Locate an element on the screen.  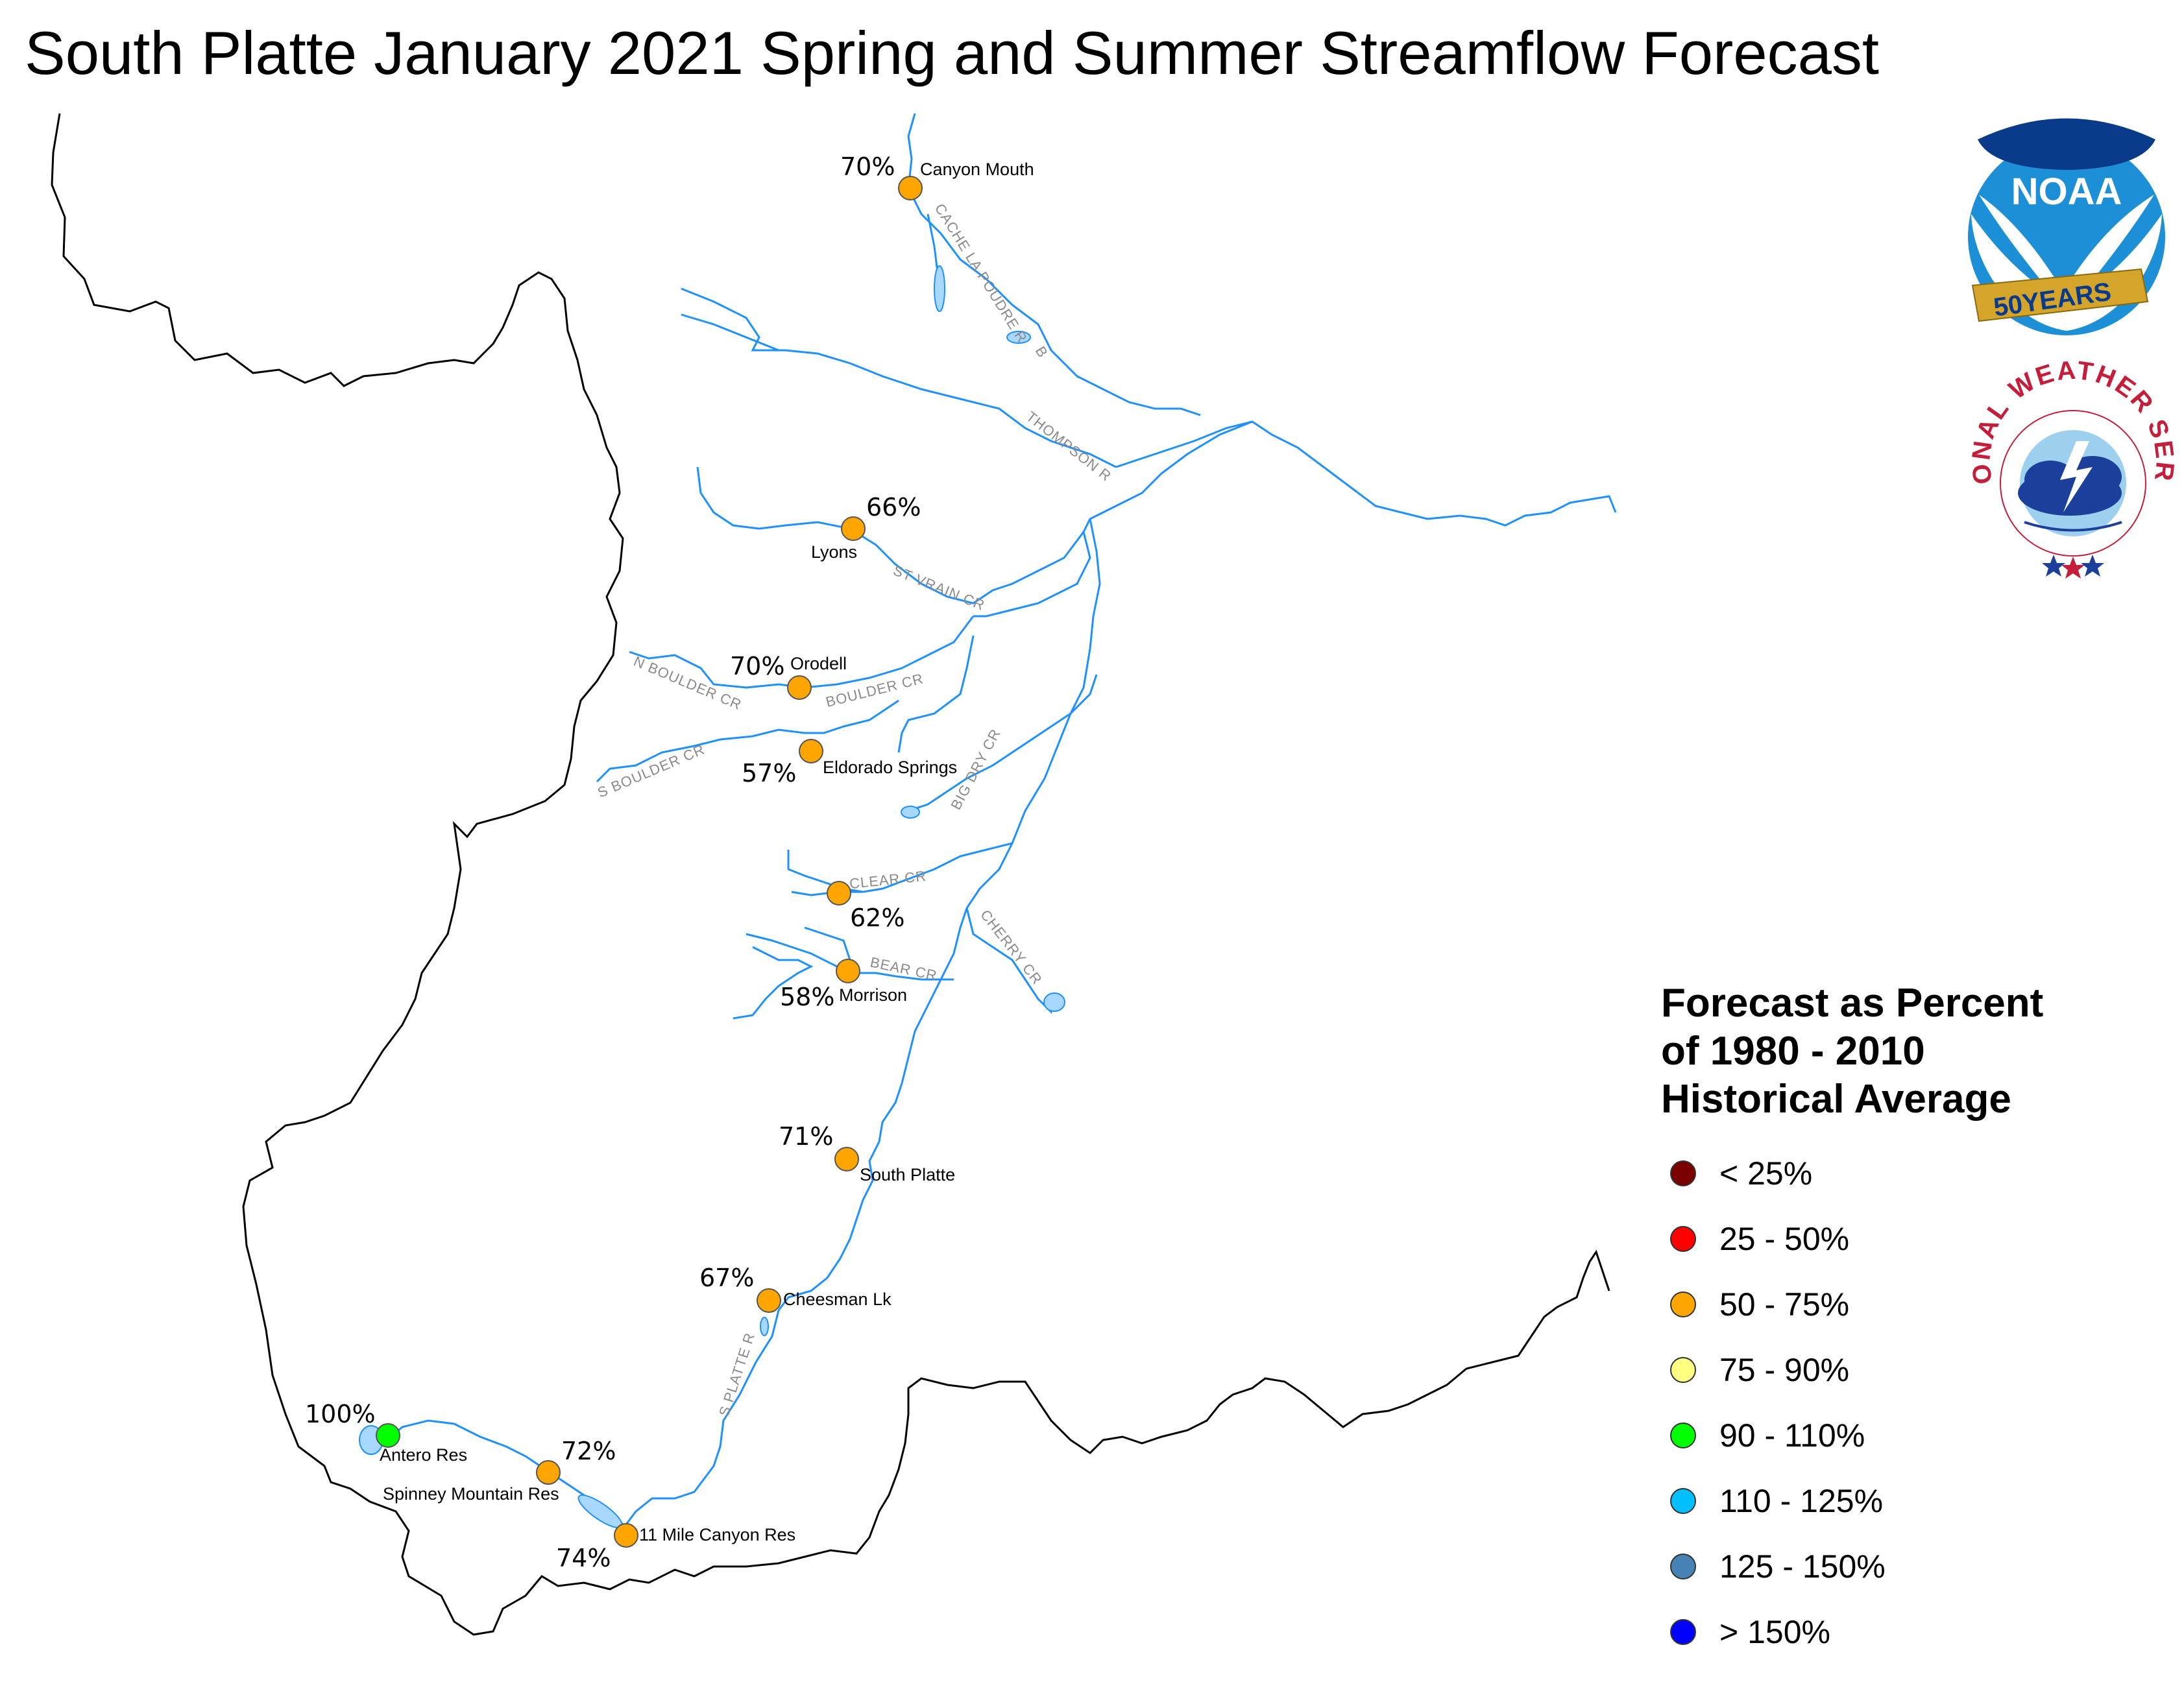
station-cheesman-lk: 67% Cheesman Lk is located at coordinates (795, 1289).